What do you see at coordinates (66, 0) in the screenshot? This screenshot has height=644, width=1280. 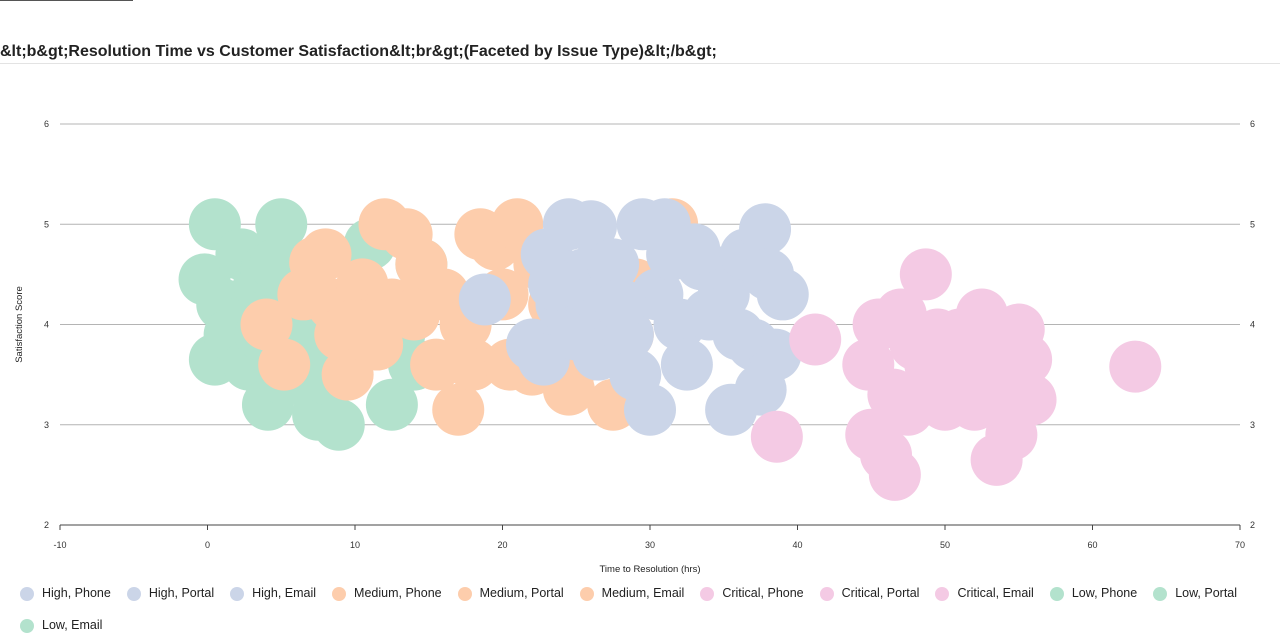 I see `top-rule` at bounding box center [66, 0].